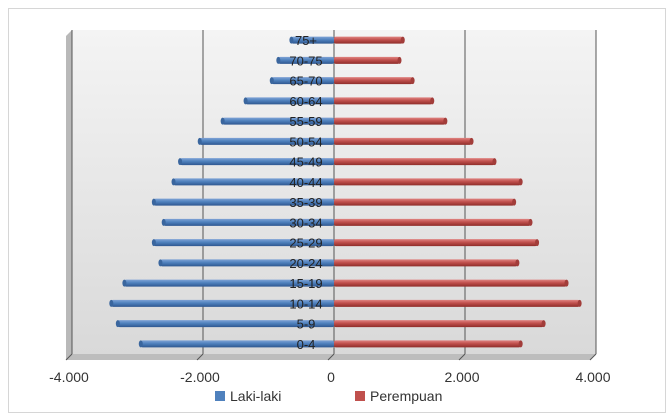  What do you see at coordinates (305, 162) in the screenshot?
I see `category-label-45-49: 45-49` at bounding box center [305, 162].